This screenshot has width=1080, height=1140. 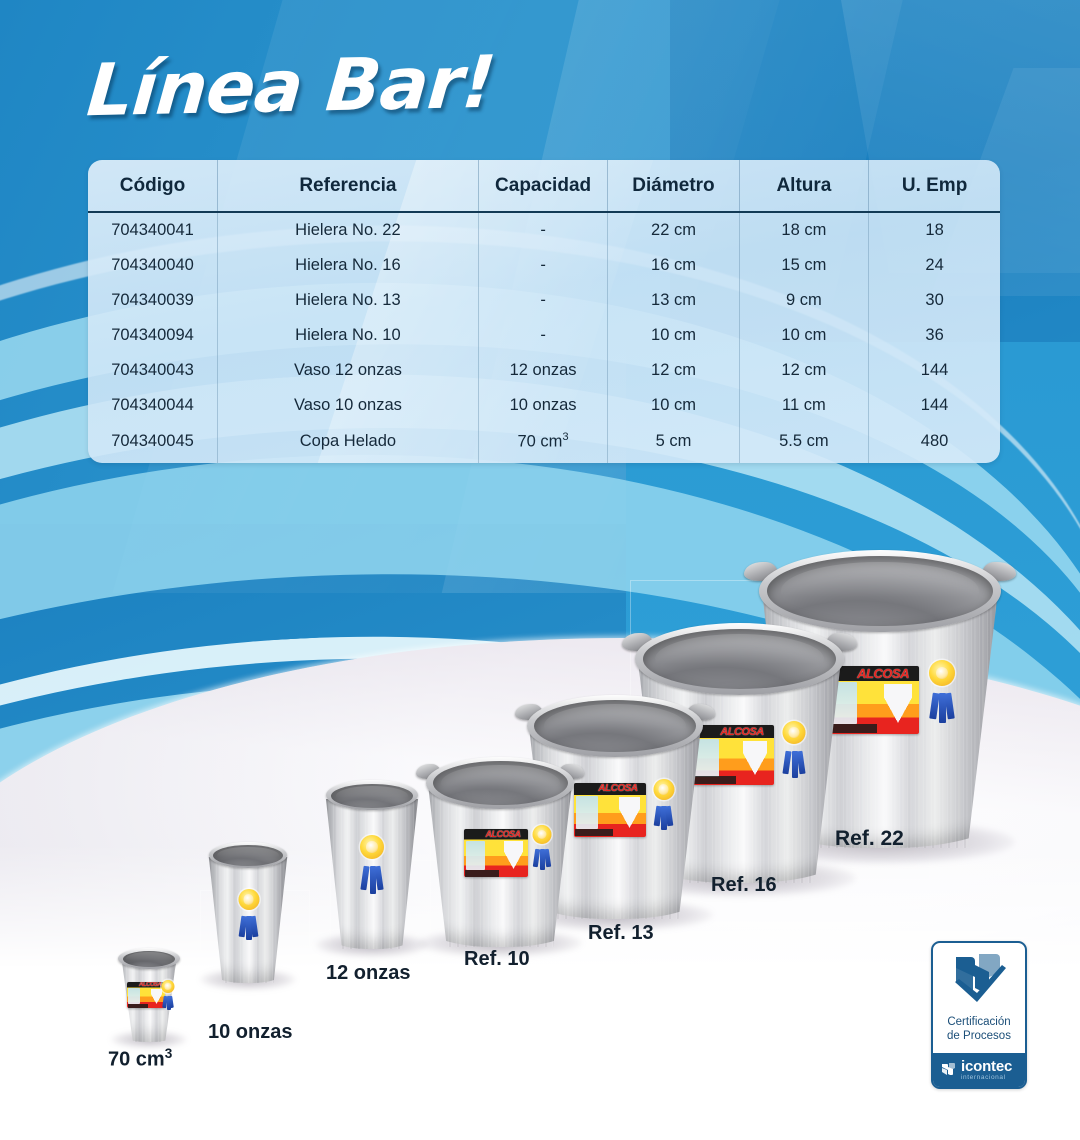 What do you see at coordinates (673, 186) in the screenshot?
I see `column-header-diametro: Diámetro` at bounding box center [673, 186].